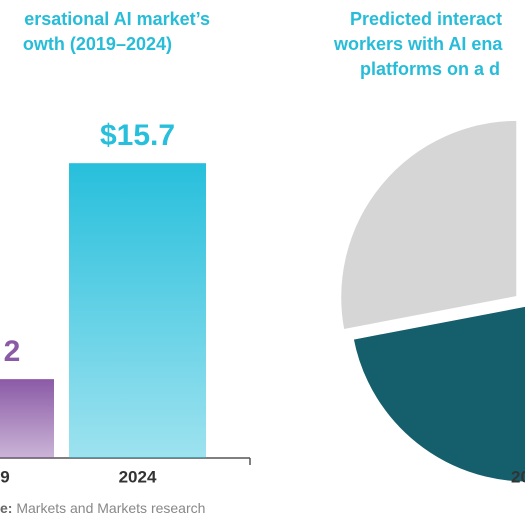 The width and height of the screenshot is (525, 525). What do you see at coordinates (518, 476) in the screenshot?
I see `pie-caption: 20` at bounding box center [518, 476].